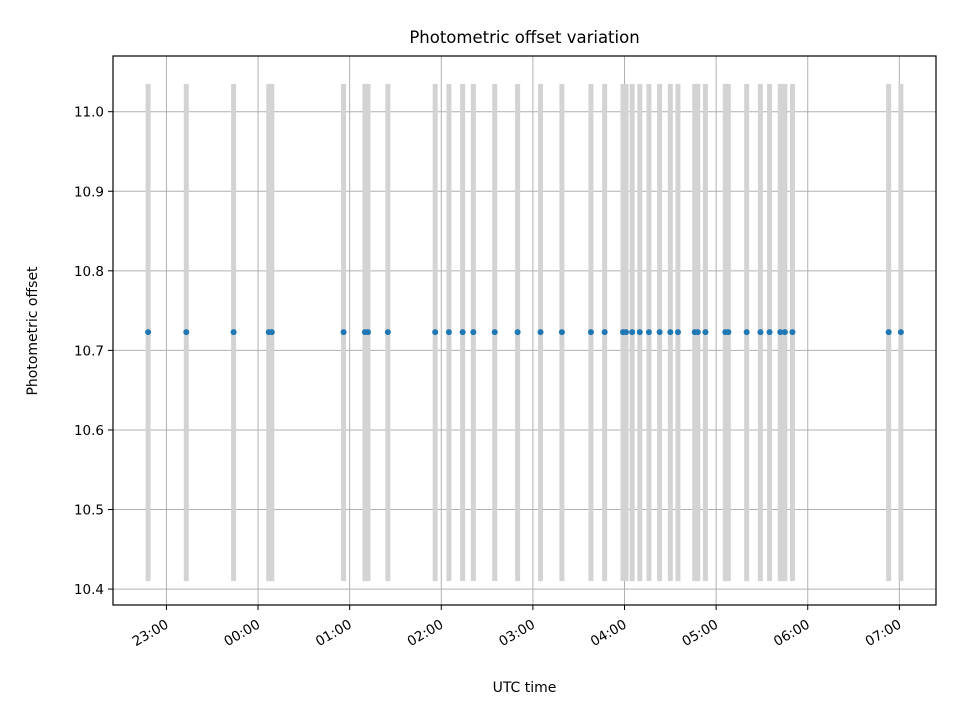  What do you see at coordinates (525, 688) in the screenshot?
I see `x-axis-label: UTC time` at bounding box center [525, 688].